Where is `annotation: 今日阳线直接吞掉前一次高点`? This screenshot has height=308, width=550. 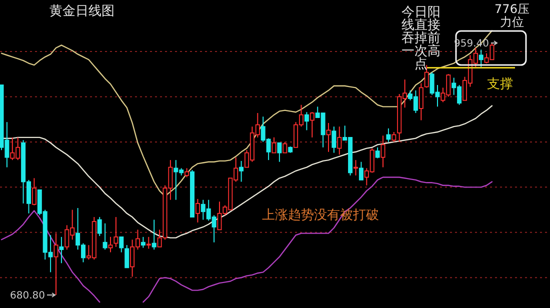 annotation: 今日阳线直接吞掉前一次高点 is located at coordinates (421, 38).